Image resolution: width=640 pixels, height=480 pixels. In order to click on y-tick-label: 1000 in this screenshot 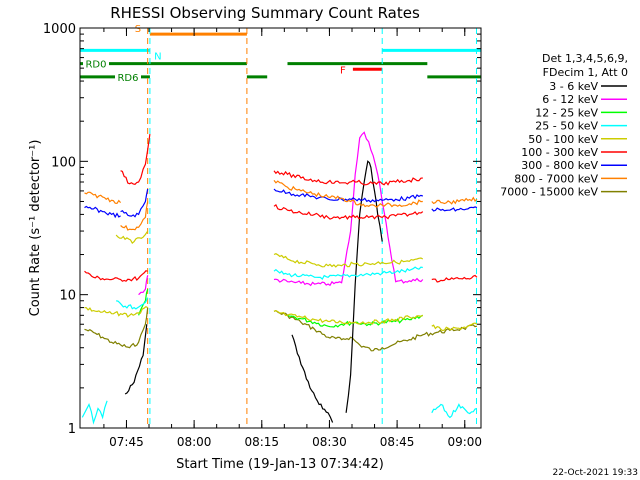, I will do `click(59, 29)`.